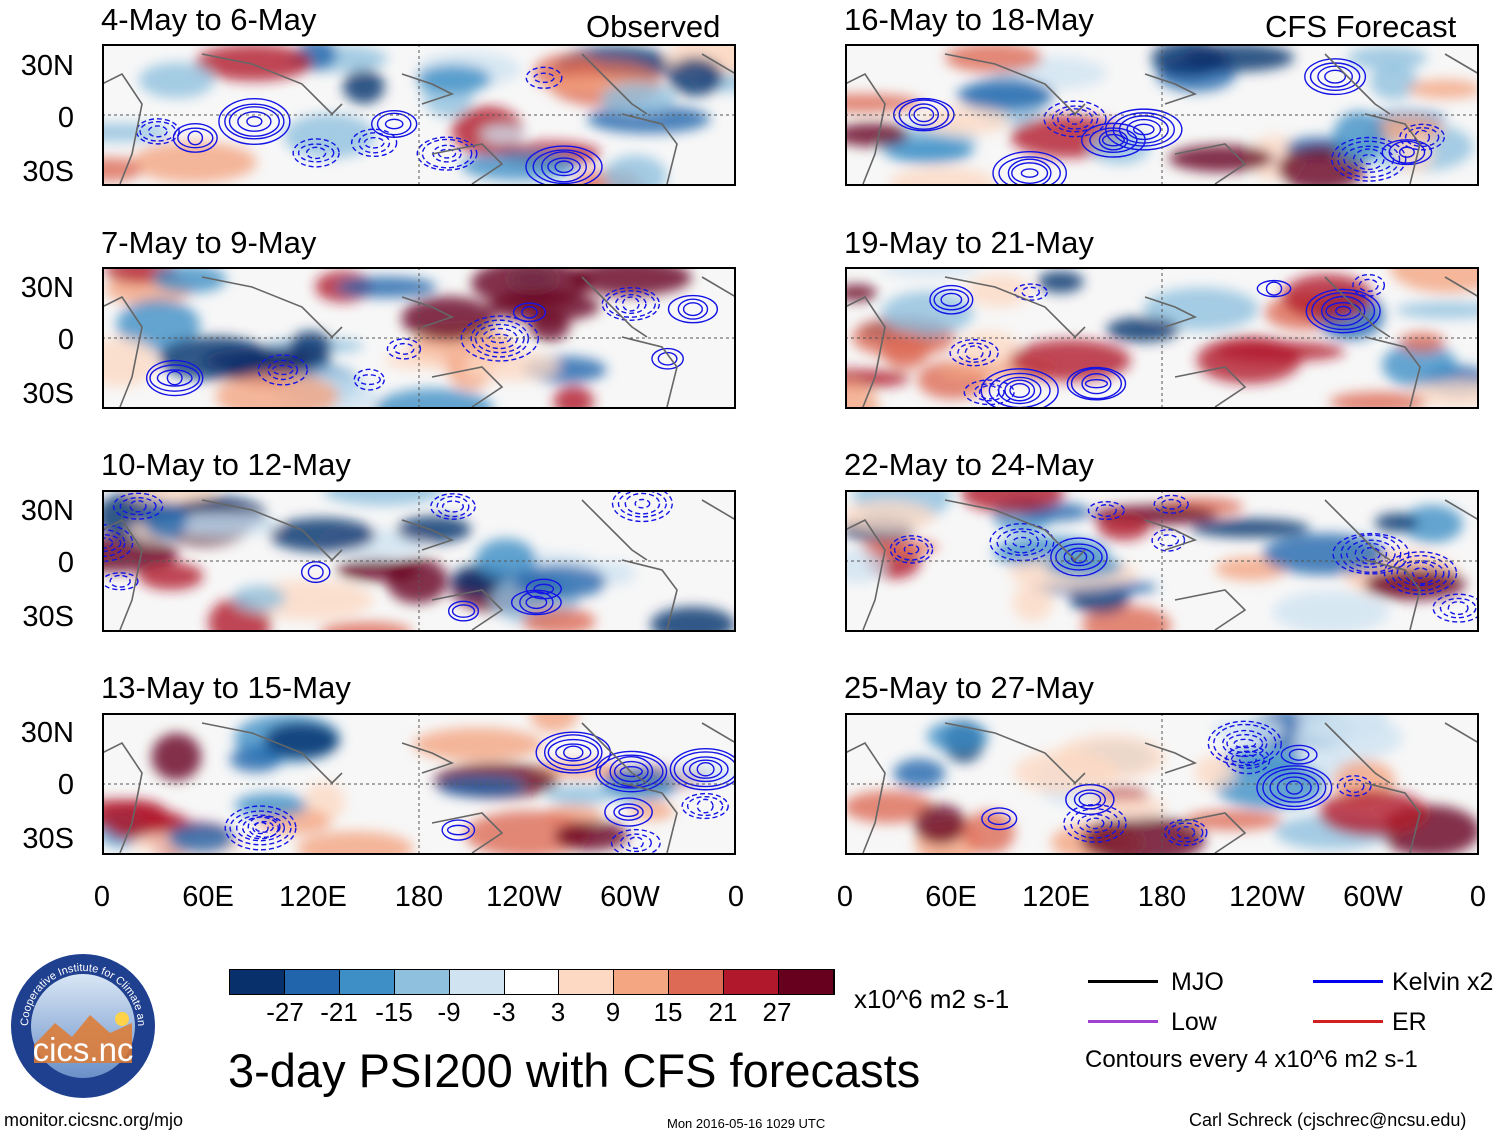 The image size is (1510, 1137). What do you see at coordinates (226, 464) in the screenshot?
I see `panel-title-obs-3: 10-May to 12-May` at bounding box center [226, 464].